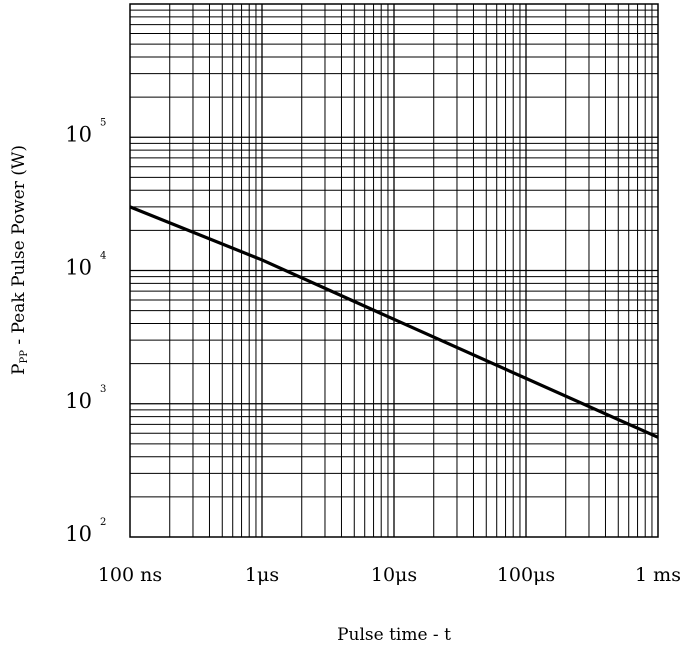  I want to click on y-axis-title: PPP - Peak Pulse Power (W), so click(19, 260).